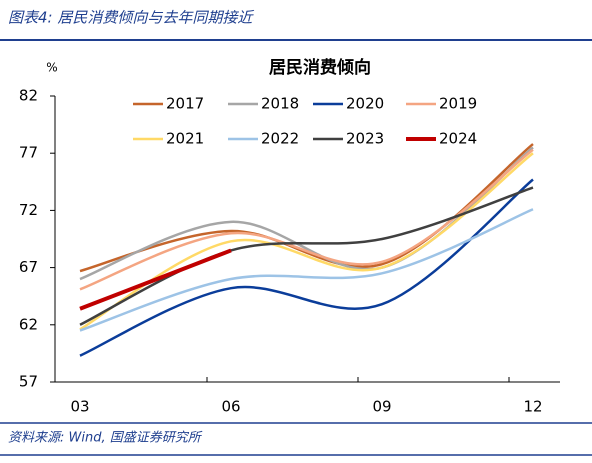 This screenshot has width=592, height=463. Describe the element at coordinates (458, 104) in the screenshot. I see `legend-label: 2019` at that location.